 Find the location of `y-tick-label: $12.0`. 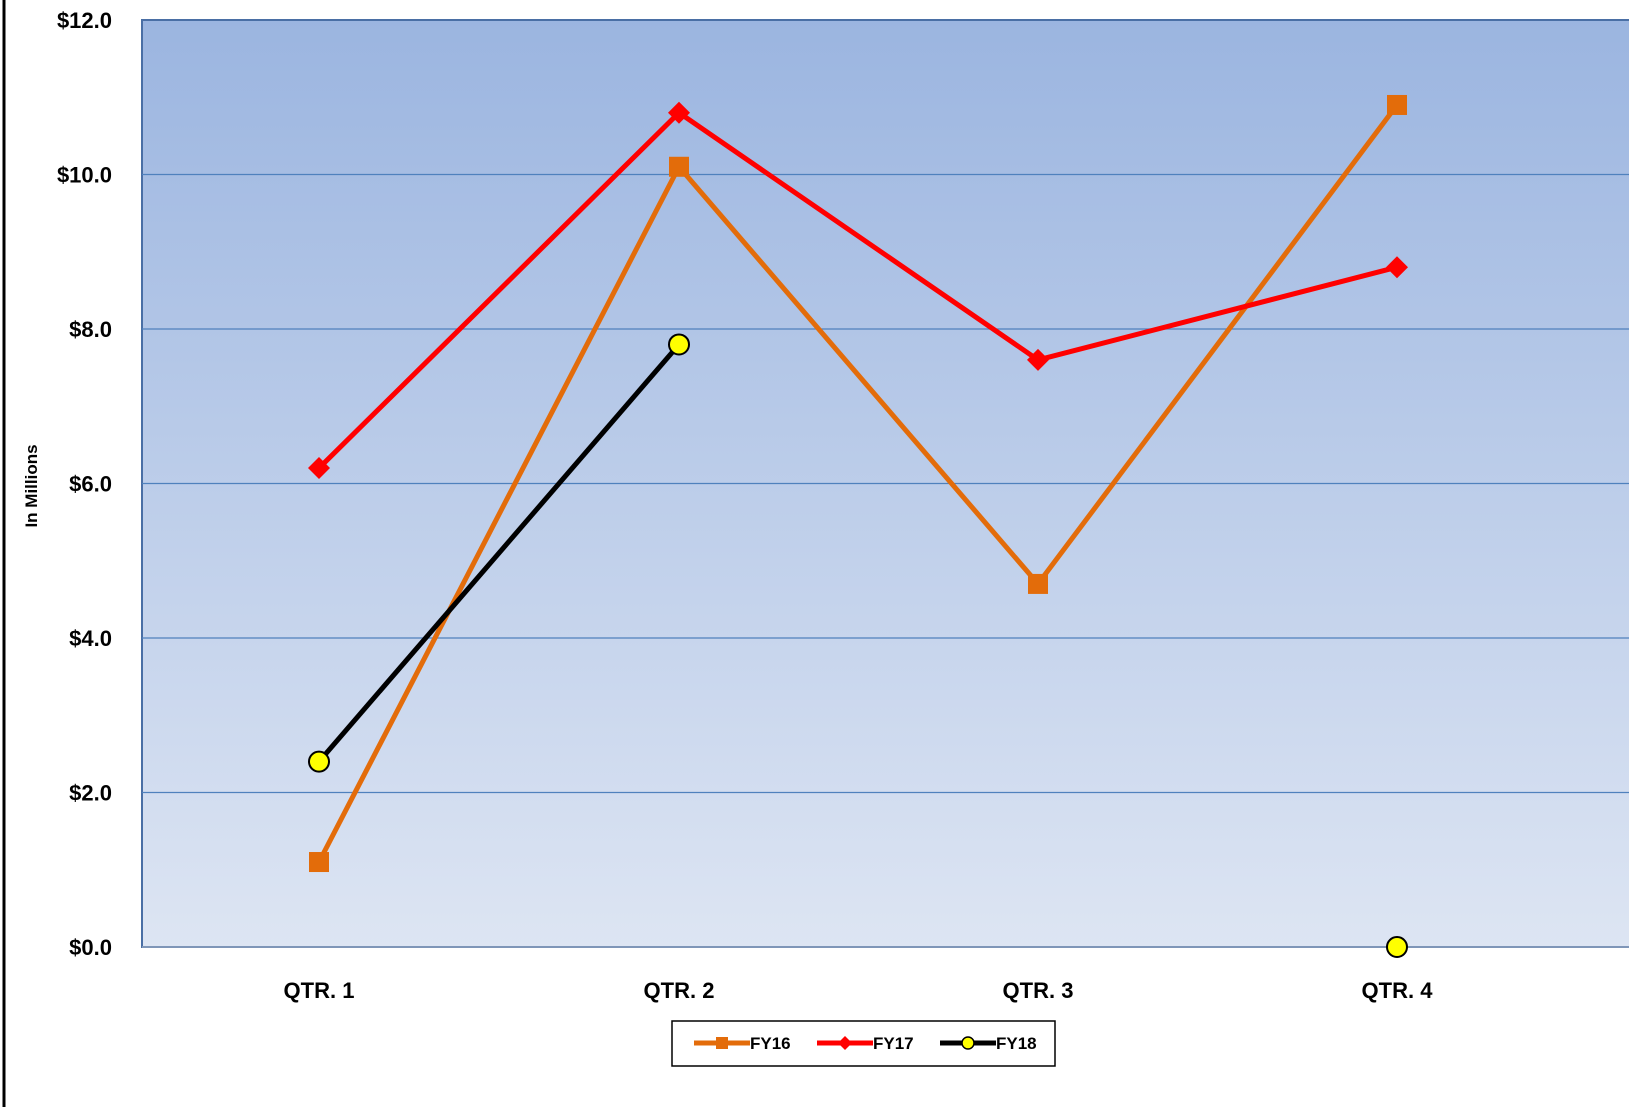

y-tick-label: $12.0 is located at coordinates (84, 20).